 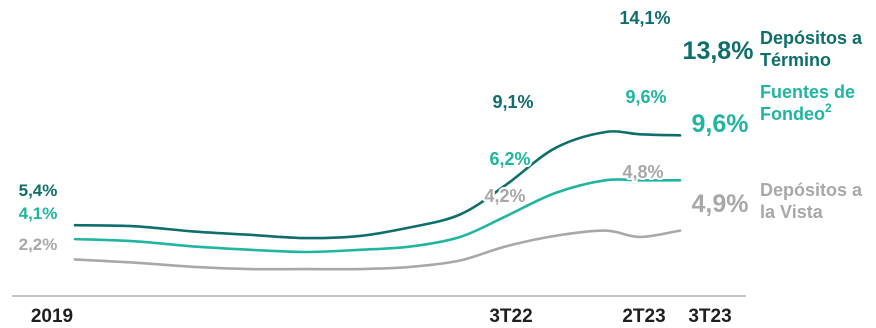 What do you see at coordinates (709, 316) in the screenshot?
I see `x-tick-label-3: 3T23` at bounding box center [709, 316].